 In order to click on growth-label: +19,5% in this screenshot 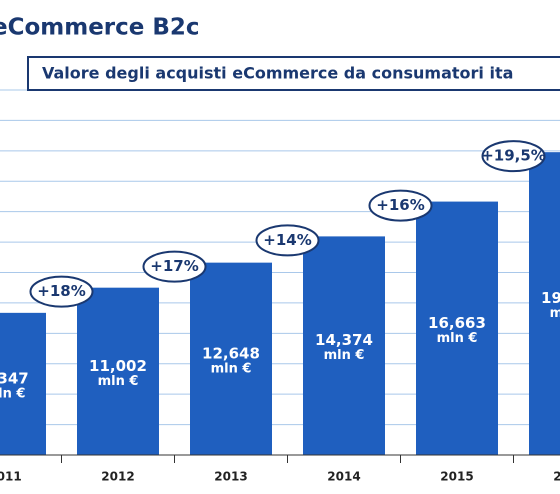, I will do `click(513, 156)`.